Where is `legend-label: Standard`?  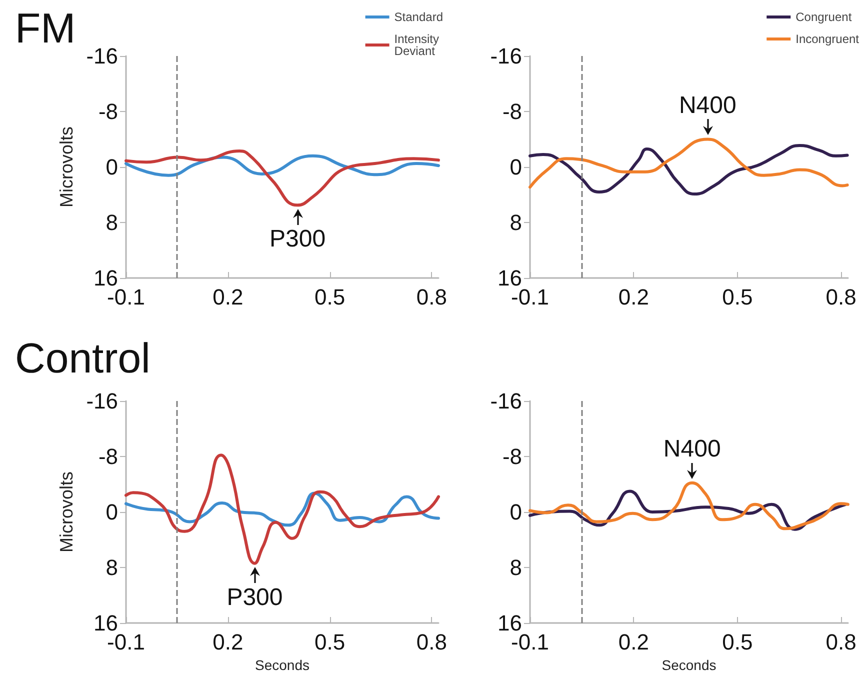 legend-label: Standard is located at coordinates (418, 17).